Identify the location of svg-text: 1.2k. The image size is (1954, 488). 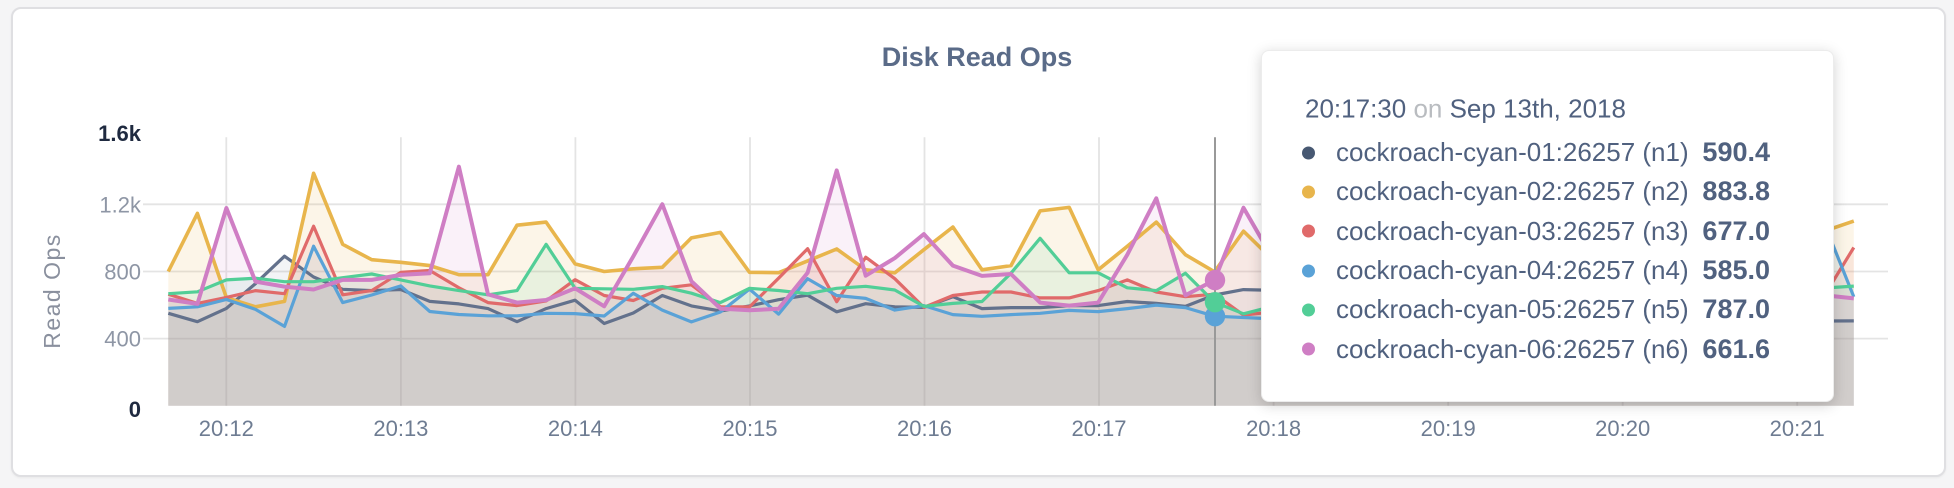
(120, 204).